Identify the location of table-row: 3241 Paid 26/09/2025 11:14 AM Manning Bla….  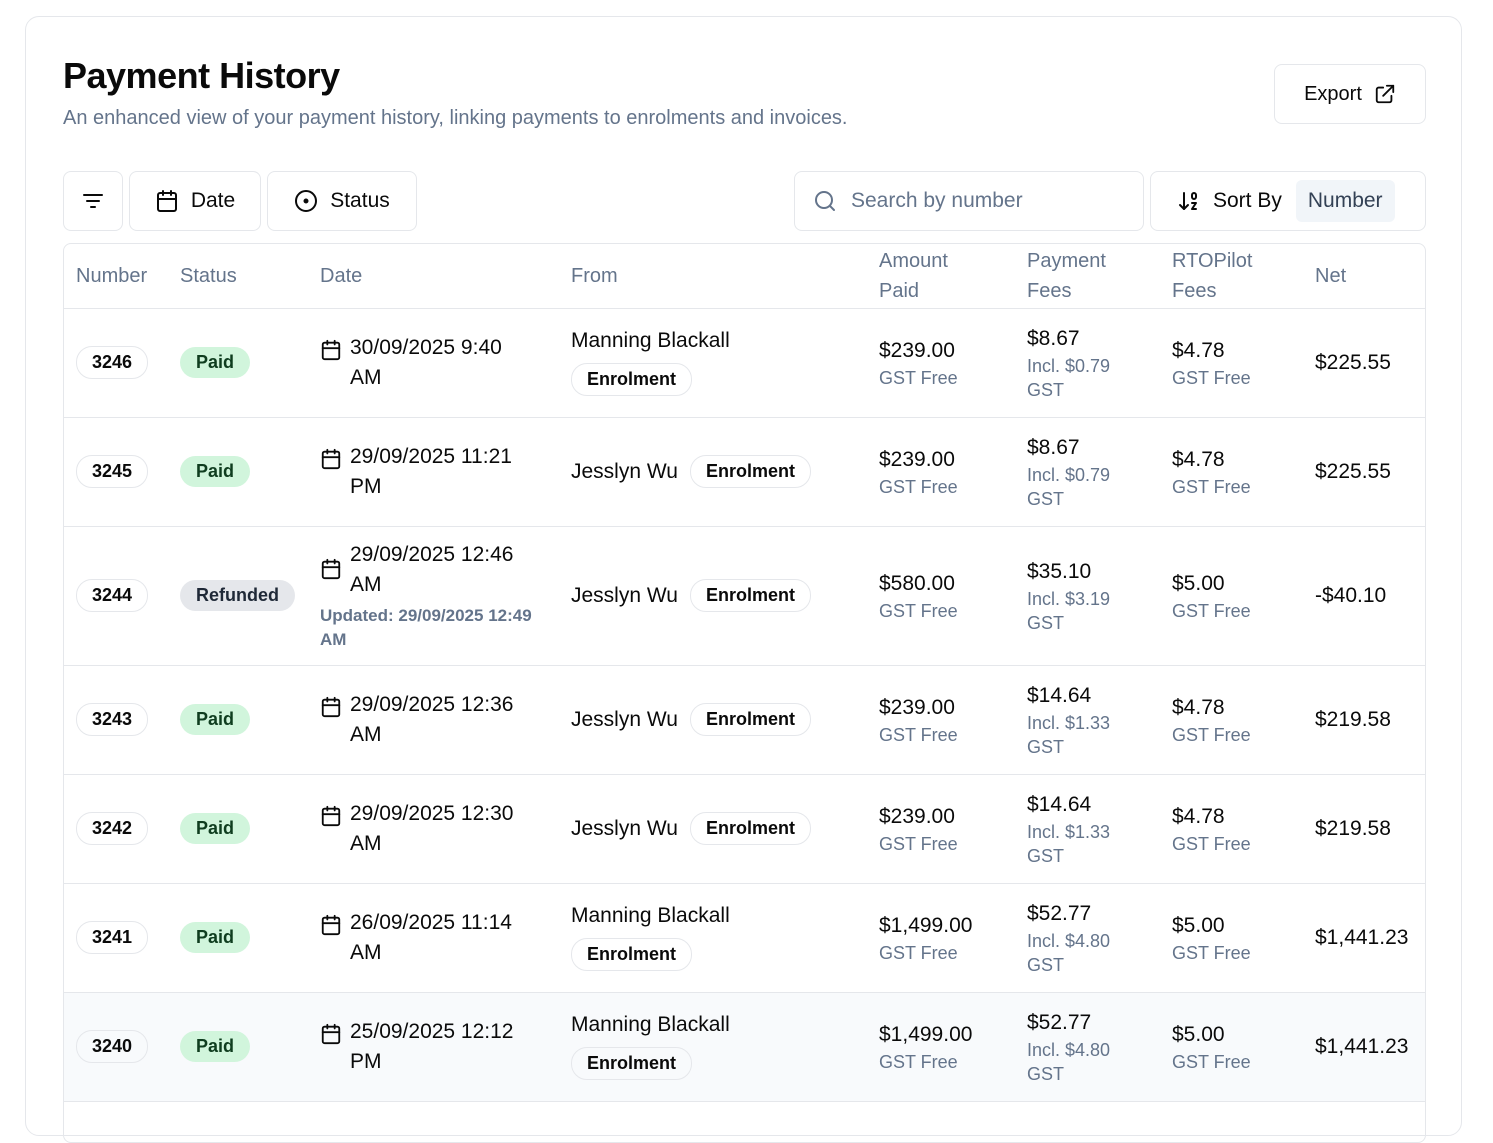
(744, 938).